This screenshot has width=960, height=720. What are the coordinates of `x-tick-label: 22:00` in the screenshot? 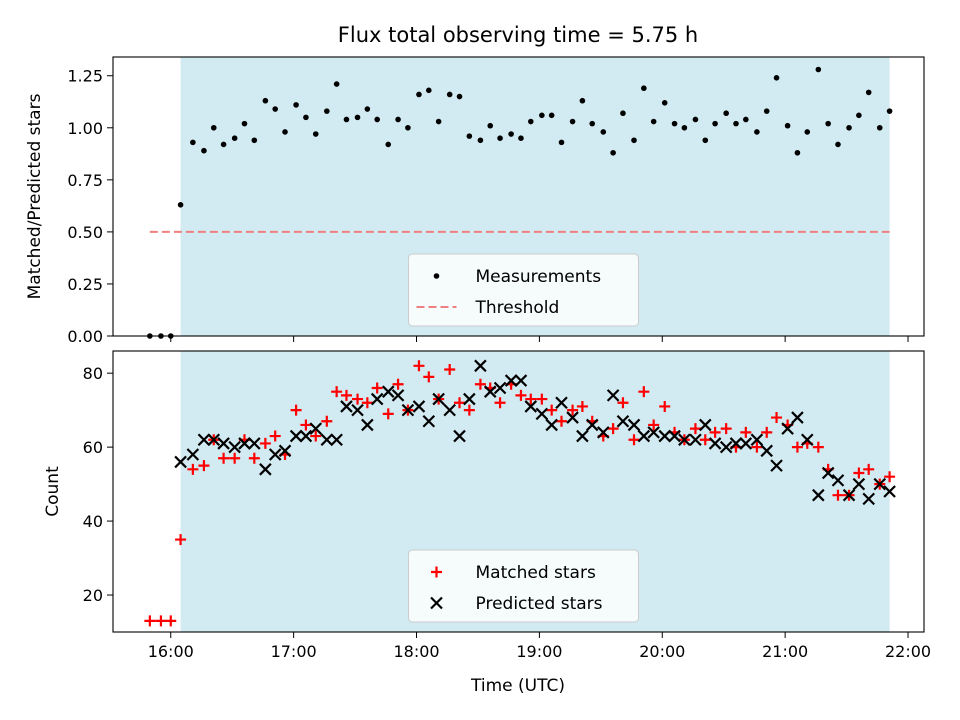 It's located at (908, 651).